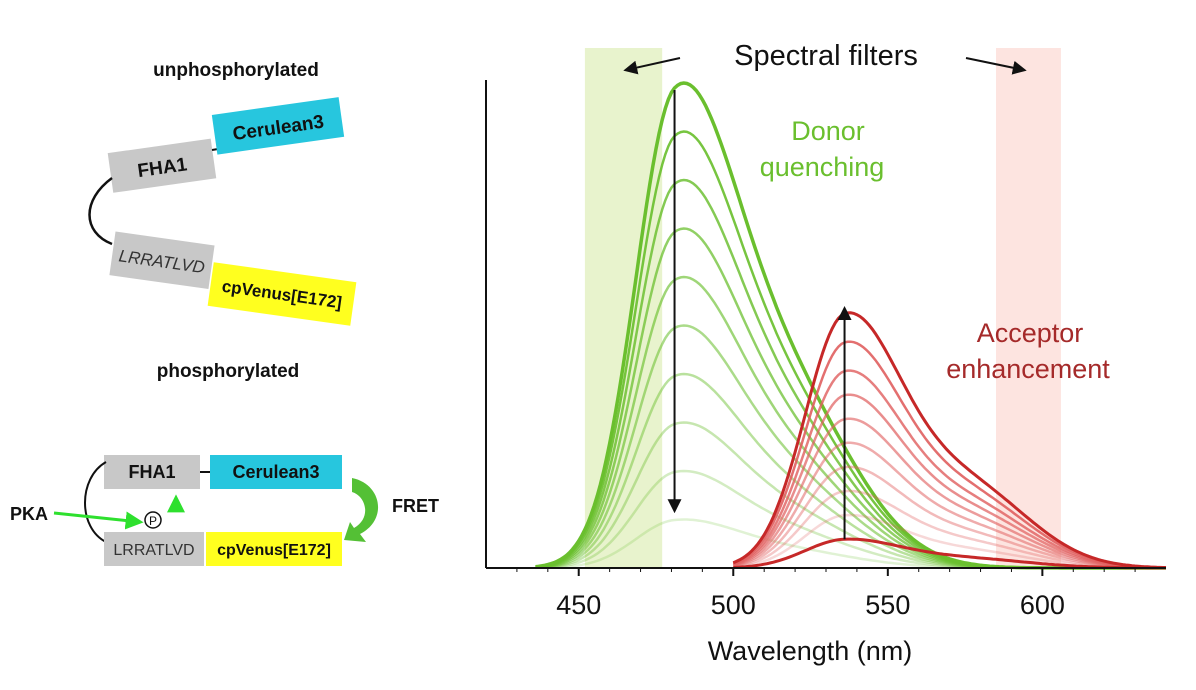 Image resolution: width=1196 pixels, height=690 pixels. I want to click on unphosphorylated-title: unphosphorylated, so click(236, 70).